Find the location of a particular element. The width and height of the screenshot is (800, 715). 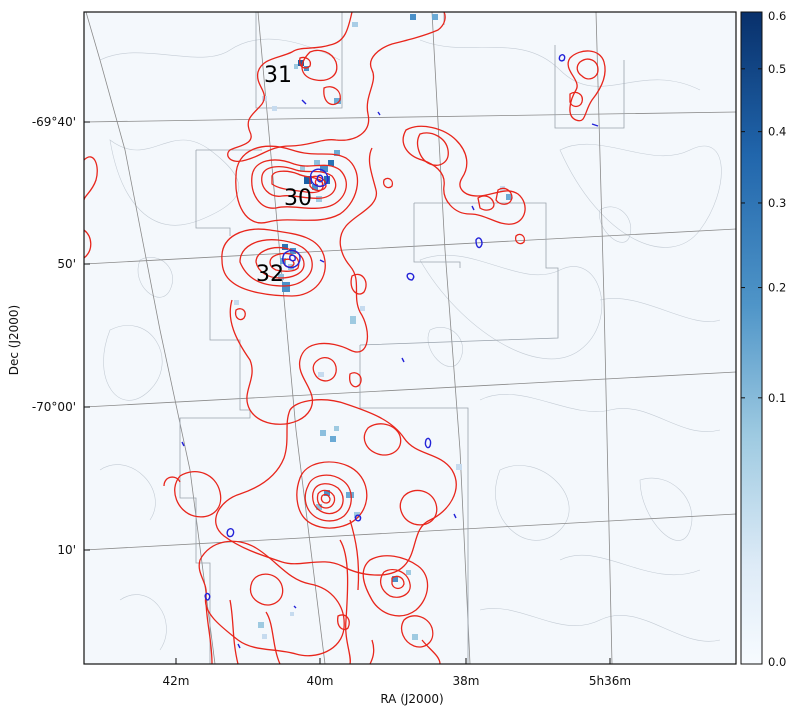

ra-tick-label: 5h36m is located at coordinates (610, 681).